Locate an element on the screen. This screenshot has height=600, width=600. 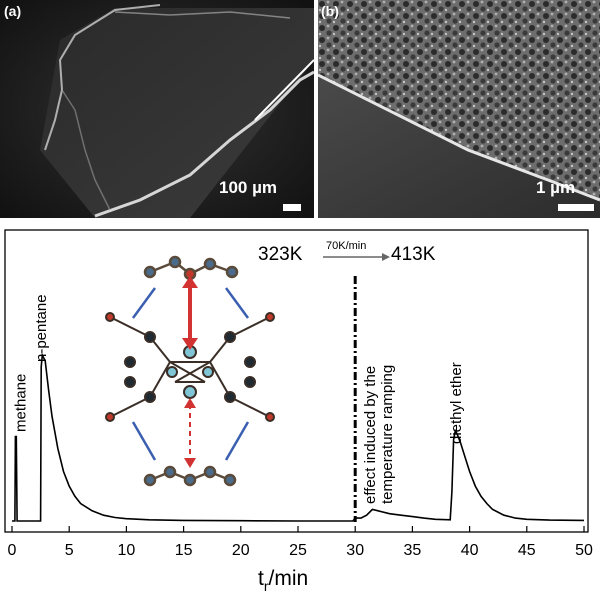
x-axis-title: tr/min is located at coordinates (283, 580).